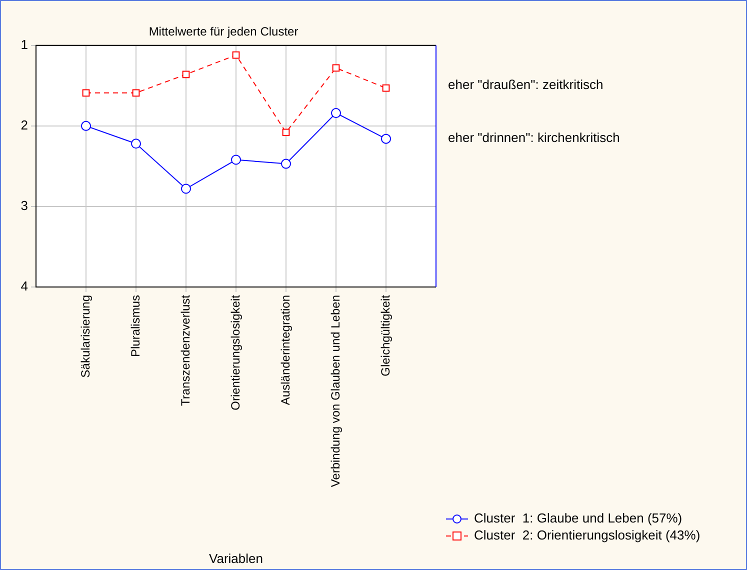 This screenshot has width=747, height=570. I want to click on x-tick-label: Verbindung von Glauben und Leben, so click(335, 391).